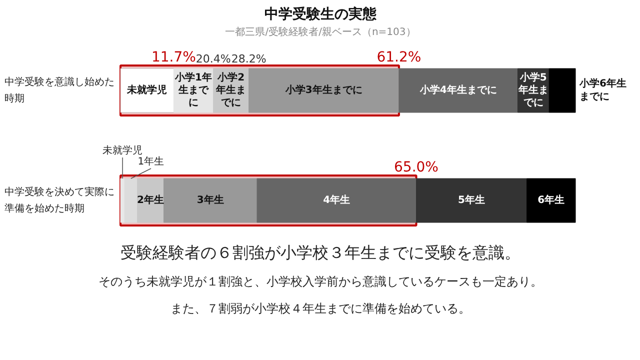 Image resolution: width=640 pixels, height=360 pixels. Describe the element at coordinates (457, 90) in the screenshot. I see `series-label: 小学4年生までに` at that location.